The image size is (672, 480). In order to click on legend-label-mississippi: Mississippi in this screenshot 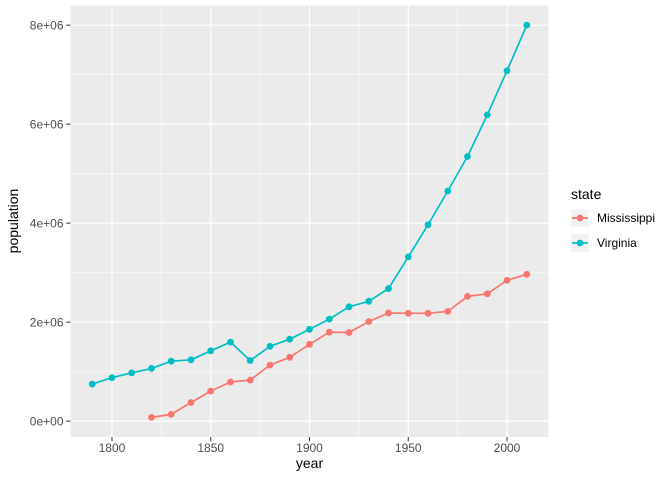, I will do `click(626, 218)`.